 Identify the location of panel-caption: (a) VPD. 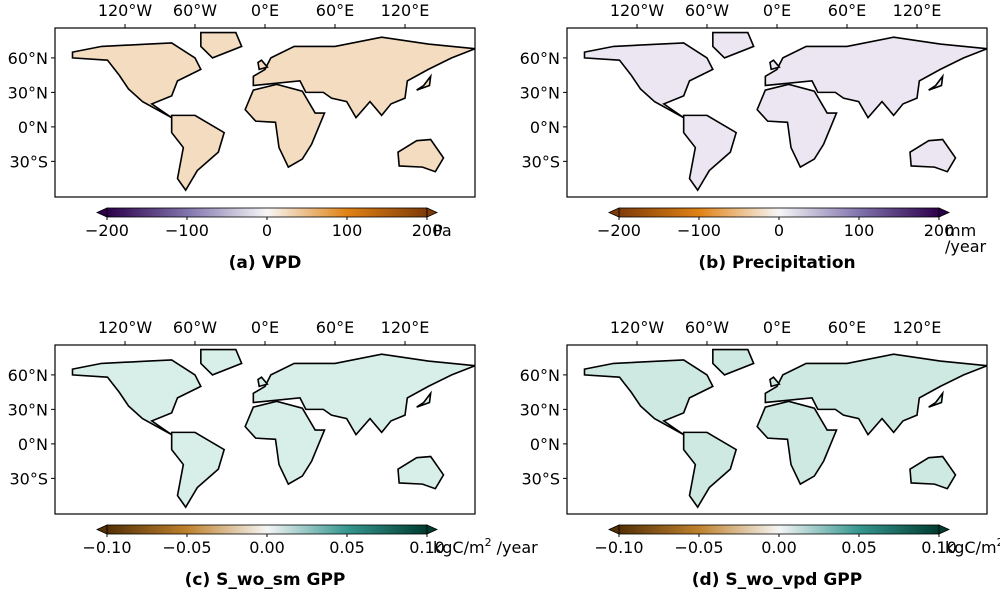
(265, 263).